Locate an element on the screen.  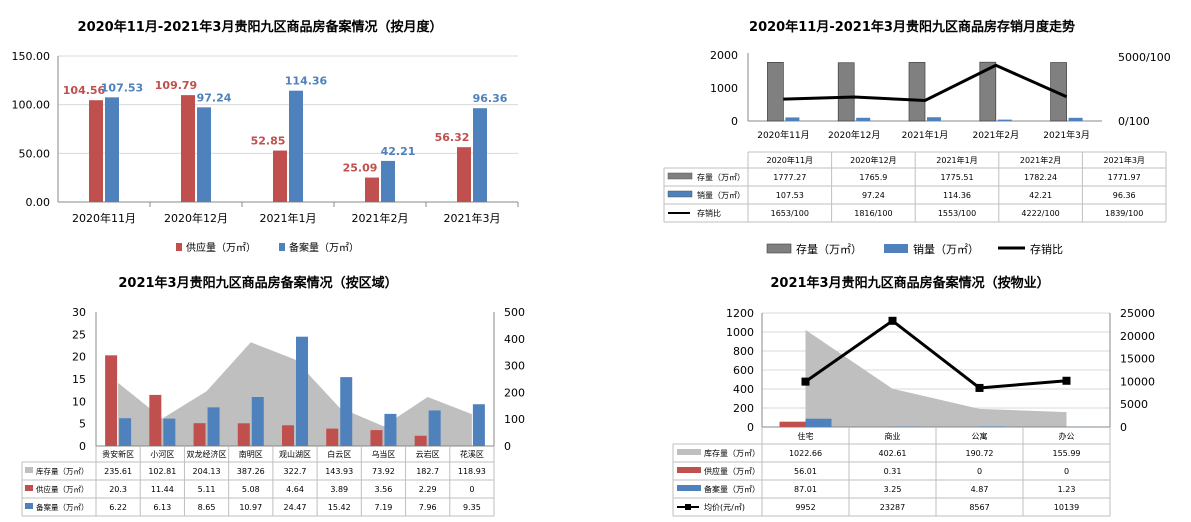
table-cell: 56.01 is located at coordinates (805, 471).